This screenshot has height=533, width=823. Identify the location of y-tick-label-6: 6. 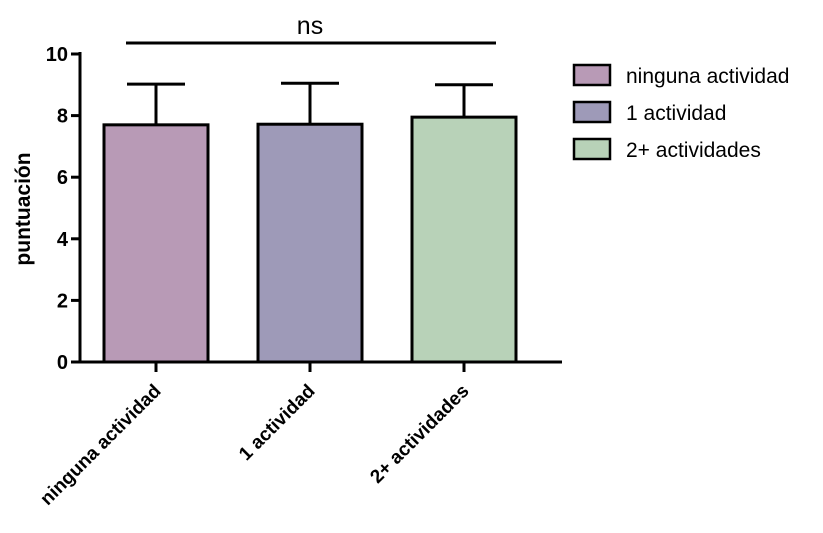
(62, 178).